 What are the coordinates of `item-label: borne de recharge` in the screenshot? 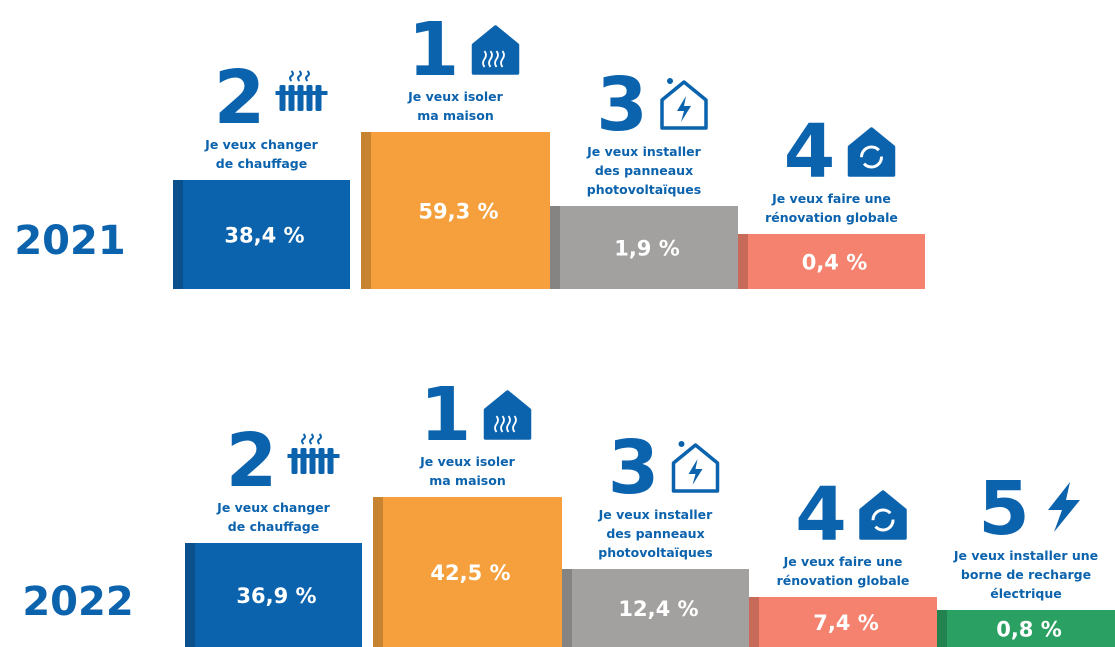 It's located at (1026, 574).